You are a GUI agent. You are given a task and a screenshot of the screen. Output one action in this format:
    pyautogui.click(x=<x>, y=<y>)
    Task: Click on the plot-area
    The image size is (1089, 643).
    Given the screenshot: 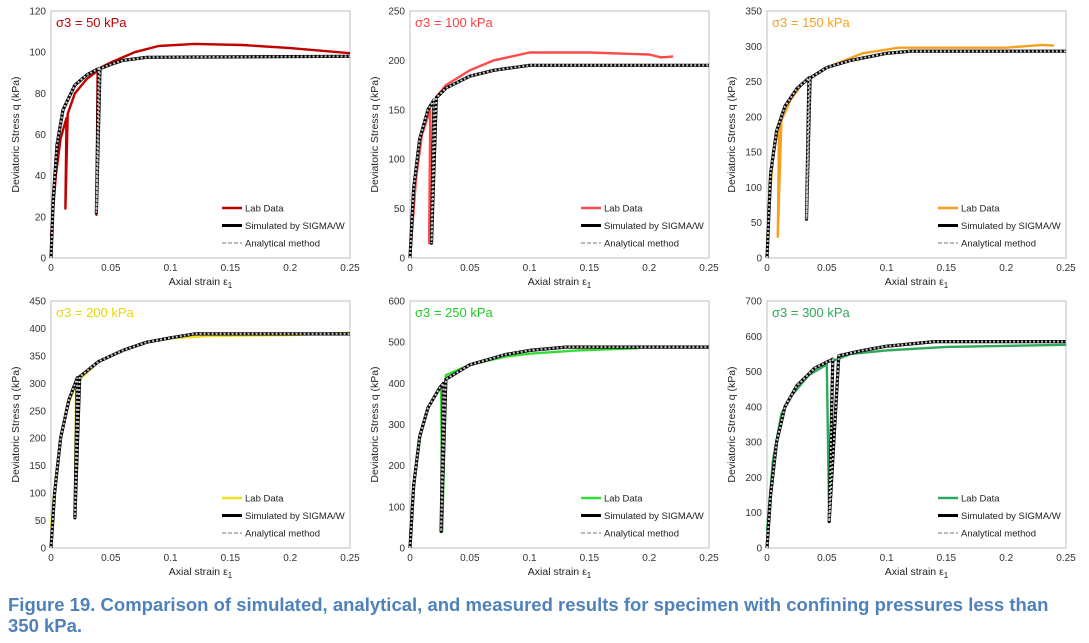 What is the action you would take?
    pyautogui.click(x=559, y=424)
    